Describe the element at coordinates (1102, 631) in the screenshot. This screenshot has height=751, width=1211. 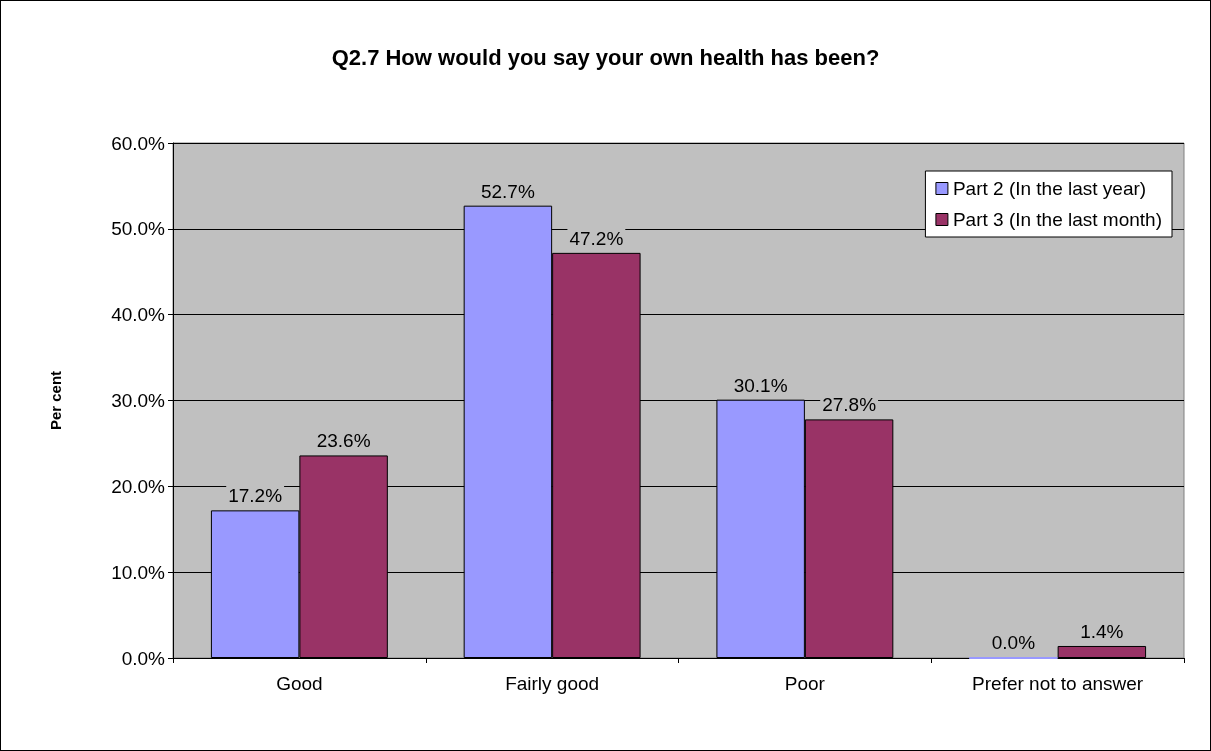
I see `data-label: 1.4%` at that location.